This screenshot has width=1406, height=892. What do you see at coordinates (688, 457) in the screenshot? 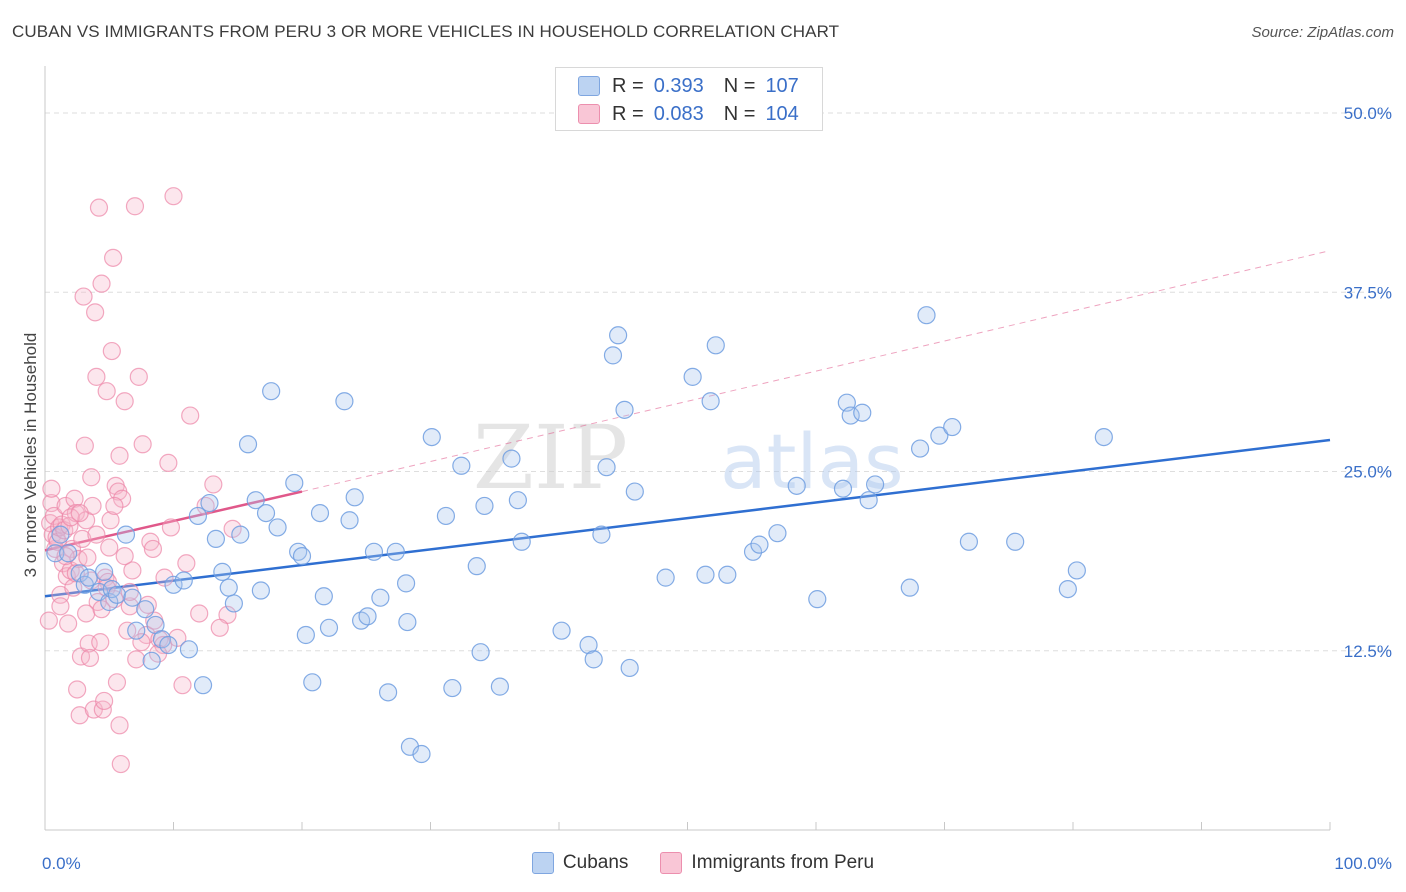
I see `watermark: ZIP atlas` at bounding box center [688, 457].